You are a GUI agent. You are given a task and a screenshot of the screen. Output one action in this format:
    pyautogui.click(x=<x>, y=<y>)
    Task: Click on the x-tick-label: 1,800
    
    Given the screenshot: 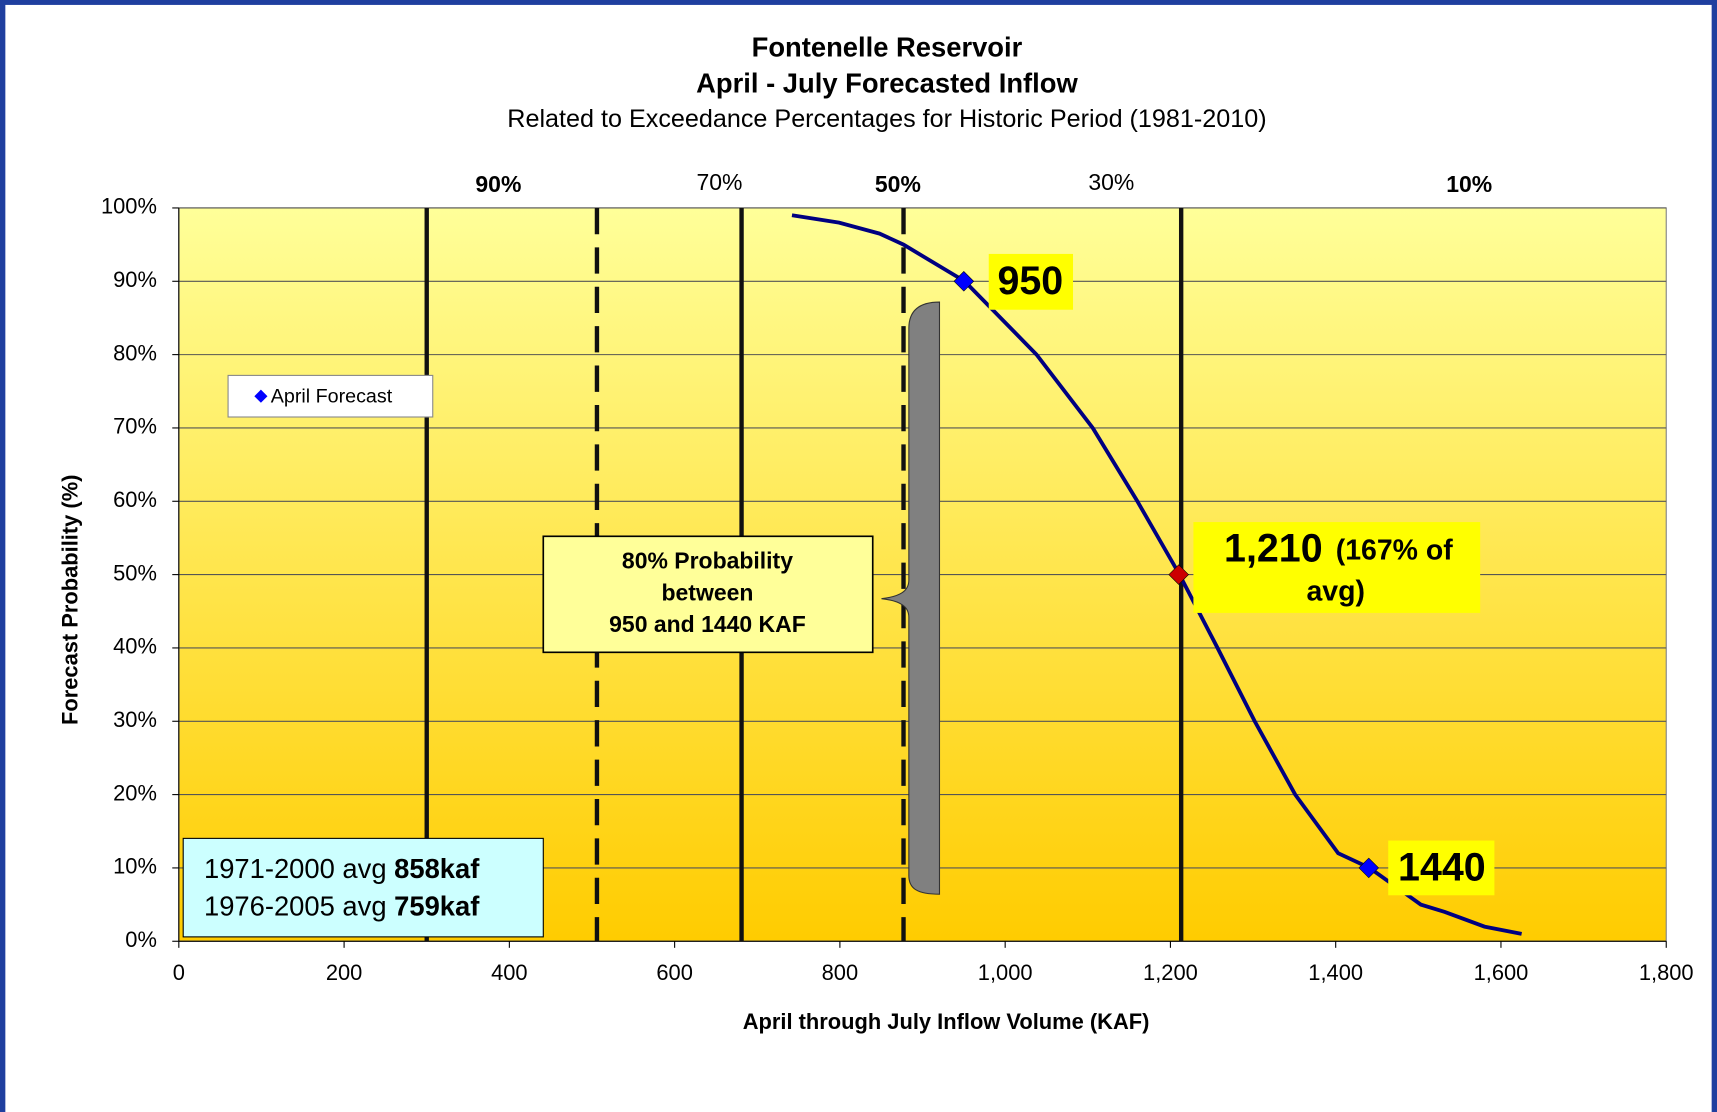 What is the action you would take?
    pyautogui.click(x=1666, y=972)
    